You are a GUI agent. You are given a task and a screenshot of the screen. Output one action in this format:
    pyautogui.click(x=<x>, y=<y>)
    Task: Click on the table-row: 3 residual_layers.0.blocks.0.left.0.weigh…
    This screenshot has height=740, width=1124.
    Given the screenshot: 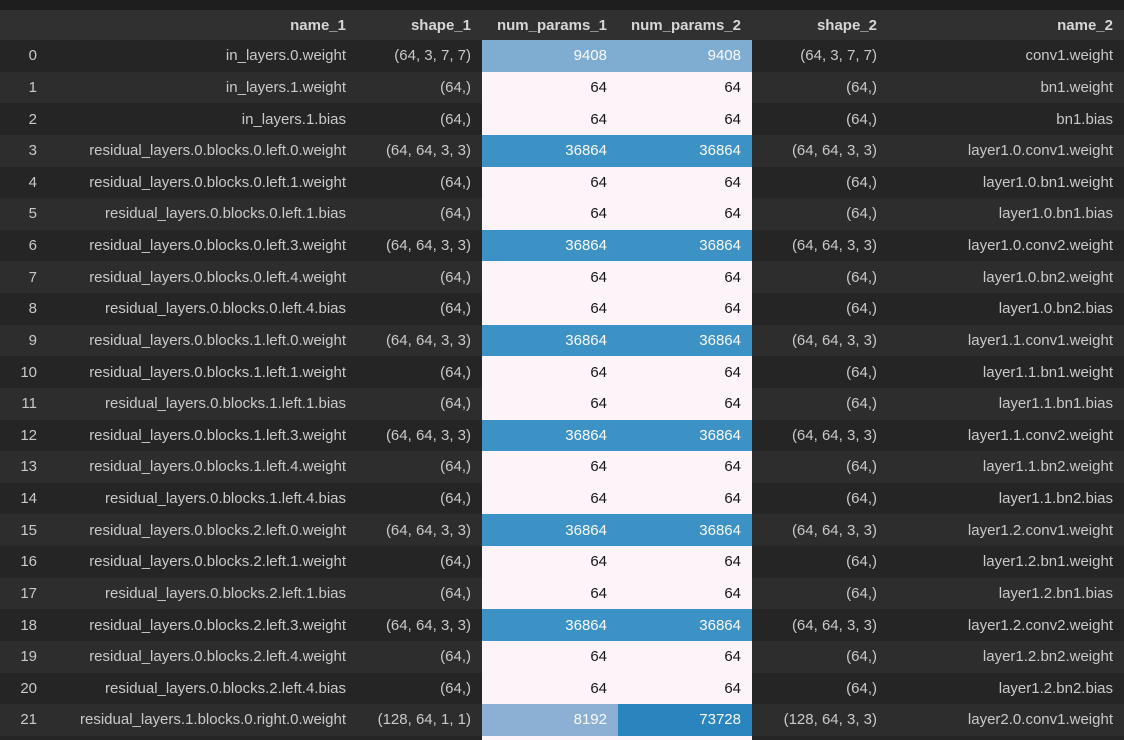 What is the action you would take?
    pyautogui.click(x=562, y=150)
    